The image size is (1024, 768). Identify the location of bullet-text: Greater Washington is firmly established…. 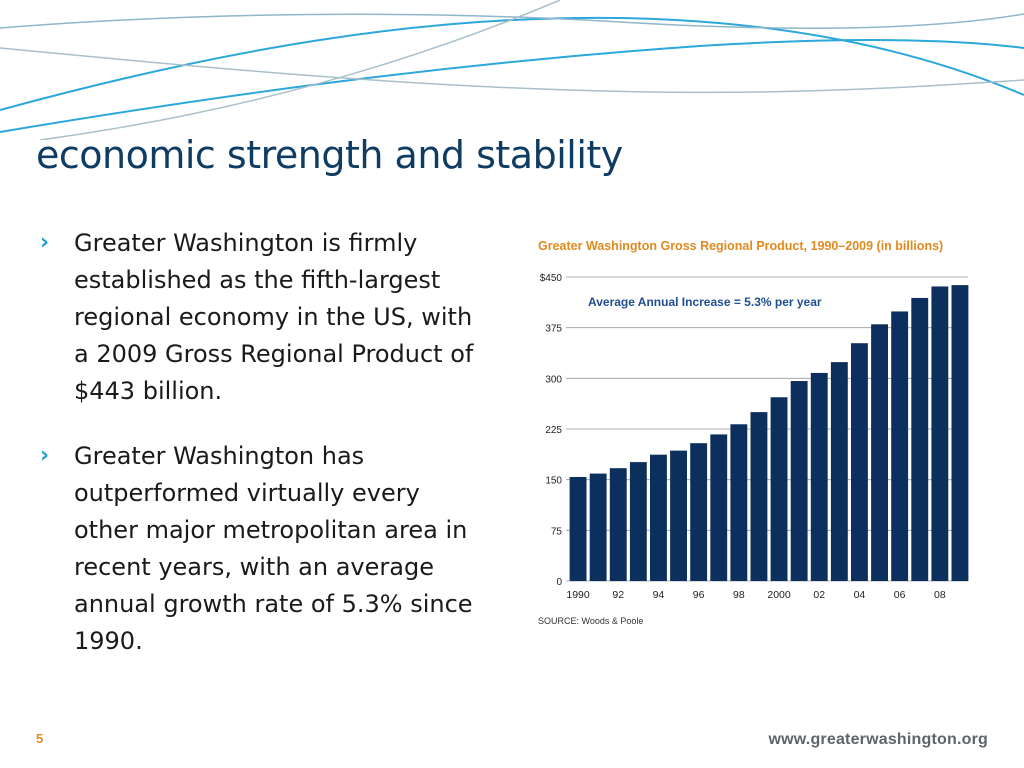
(274, 317).